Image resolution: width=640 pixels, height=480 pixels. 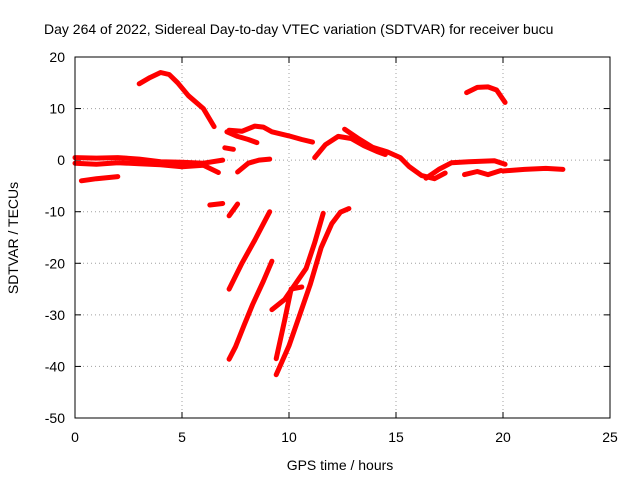 What do you see at coordinates (270, 134) in the screenshot?
I see `series-line-s9` at bounding box center [270, 134].